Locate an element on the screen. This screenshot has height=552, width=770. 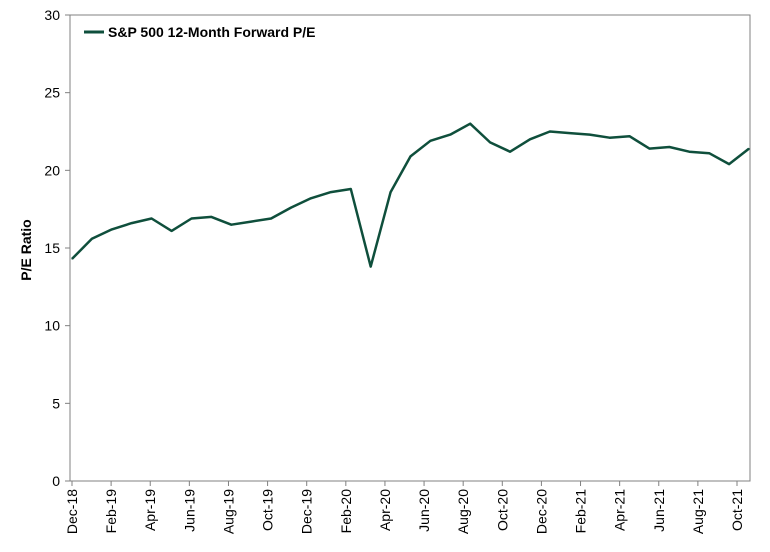
x-tick-label: Aug-19 is located at coordinates (228, 511).